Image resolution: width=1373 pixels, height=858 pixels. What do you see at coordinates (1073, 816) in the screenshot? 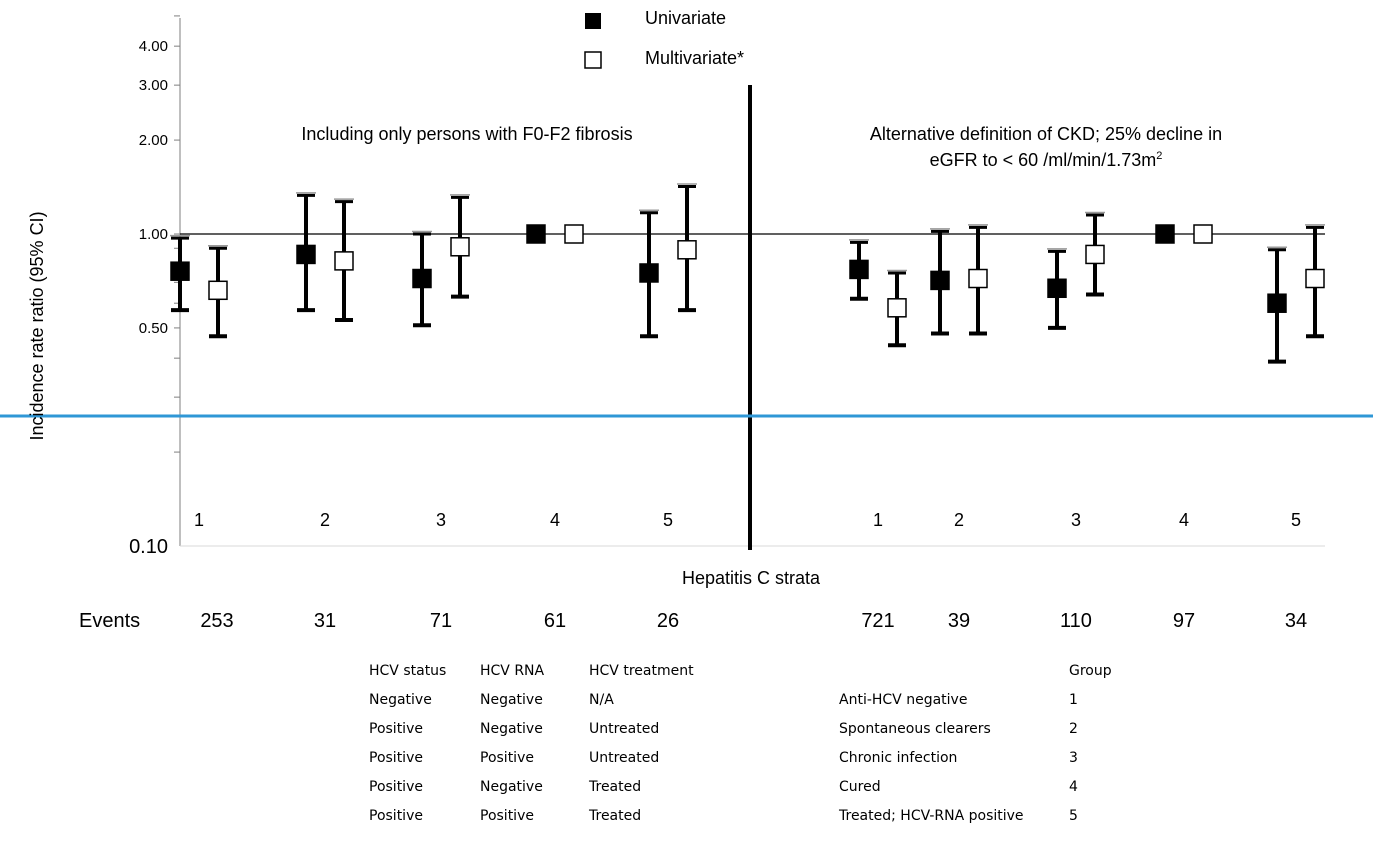
I see `key-table-cell: 5` at bounding box center [1073, 816].